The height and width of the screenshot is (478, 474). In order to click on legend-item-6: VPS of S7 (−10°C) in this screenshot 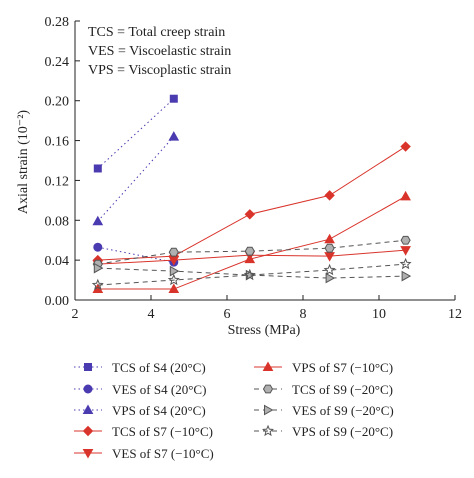, I will do `click(323, 367)`.